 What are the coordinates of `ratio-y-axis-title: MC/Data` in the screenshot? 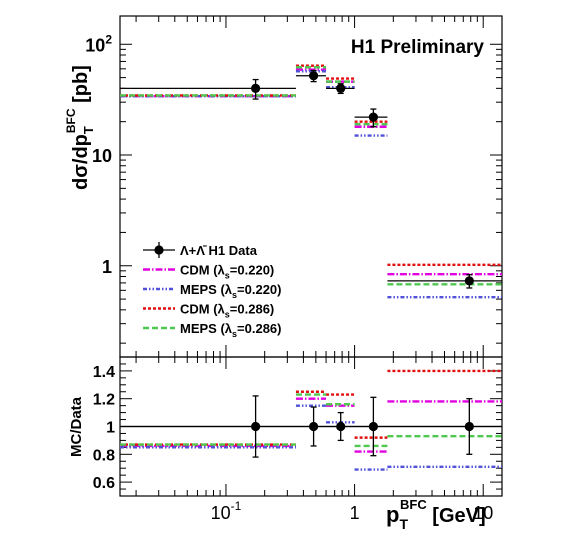 It's located at (76, 426).